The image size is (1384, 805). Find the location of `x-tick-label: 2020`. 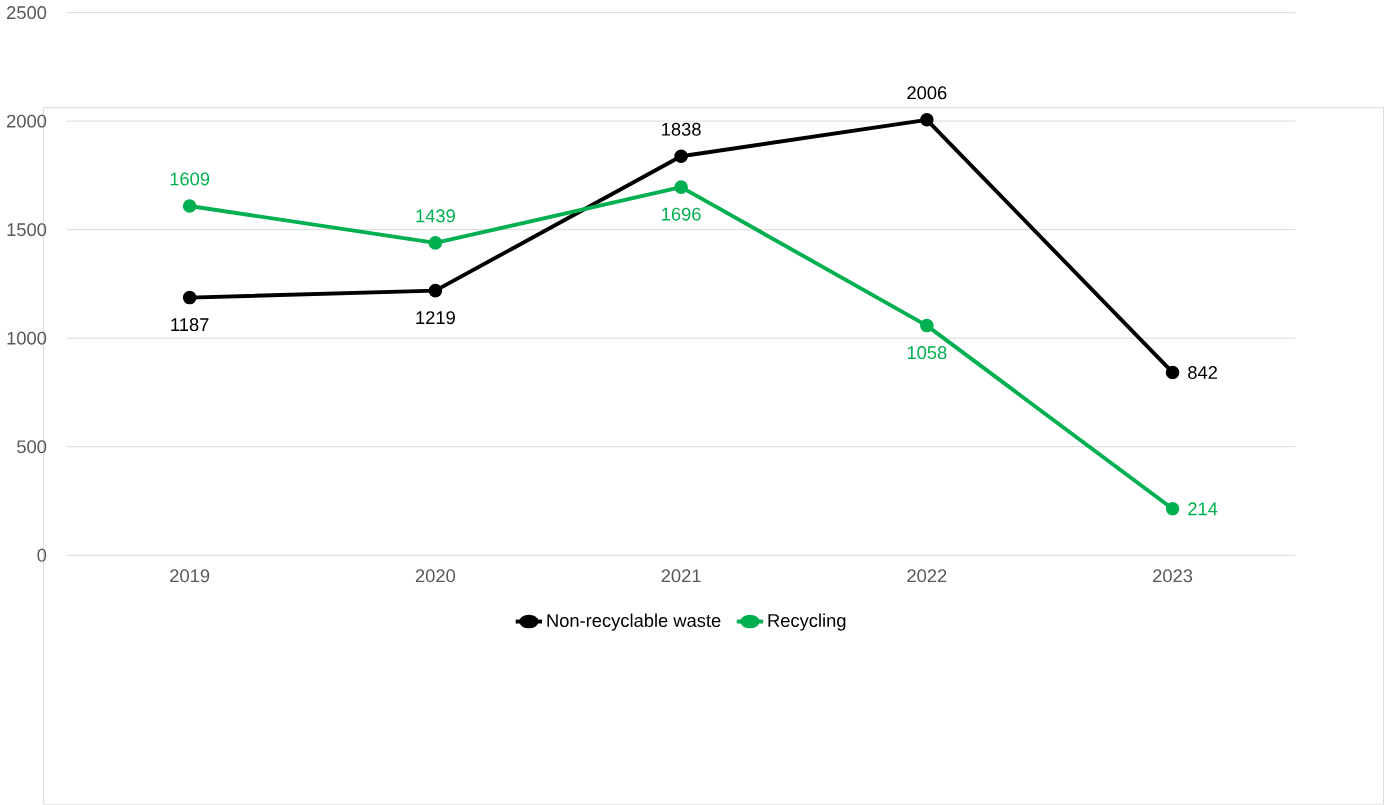

x-tick-label: 2020 is located at coordinates (435, 576).